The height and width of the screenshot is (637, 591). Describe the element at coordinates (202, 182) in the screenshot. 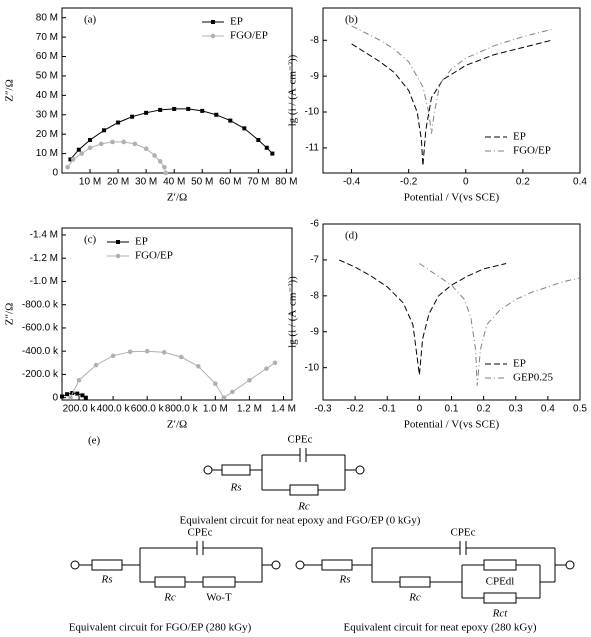

I see `x-tick-label: 50 M` at that location.